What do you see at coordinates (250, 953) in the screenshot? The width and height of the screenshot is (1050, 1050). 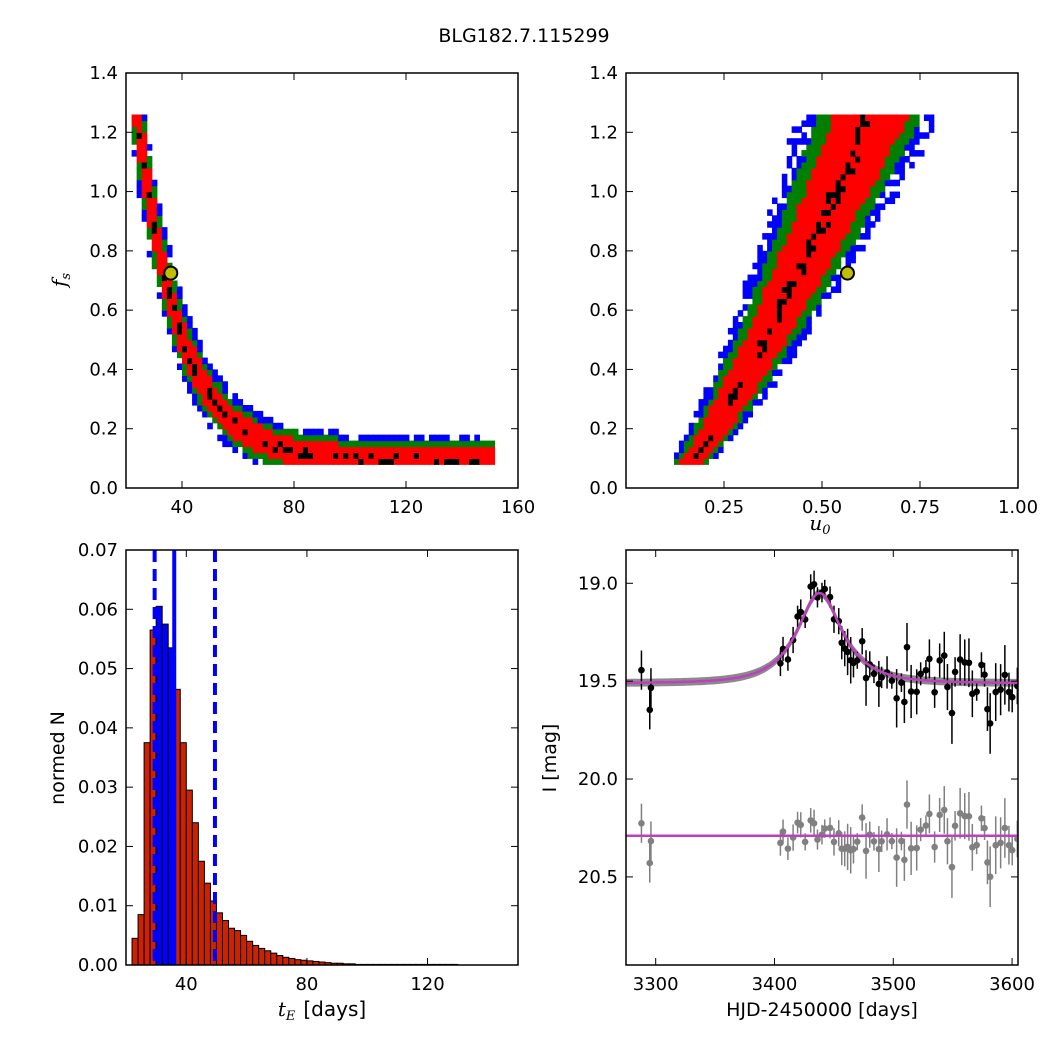 I see `te-histogram-bar` at bounding box center [250, 953].